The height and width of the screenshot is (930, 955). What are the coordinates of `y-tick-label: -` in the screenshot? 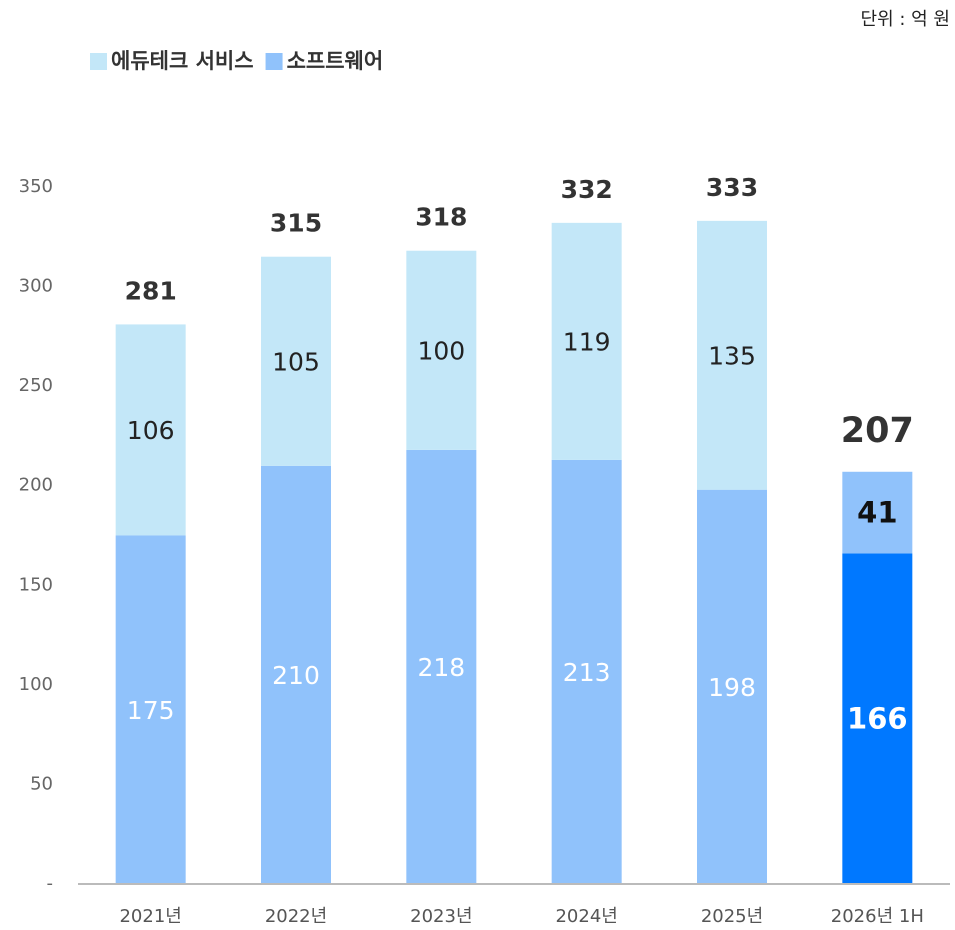 It's located at (50, 883).